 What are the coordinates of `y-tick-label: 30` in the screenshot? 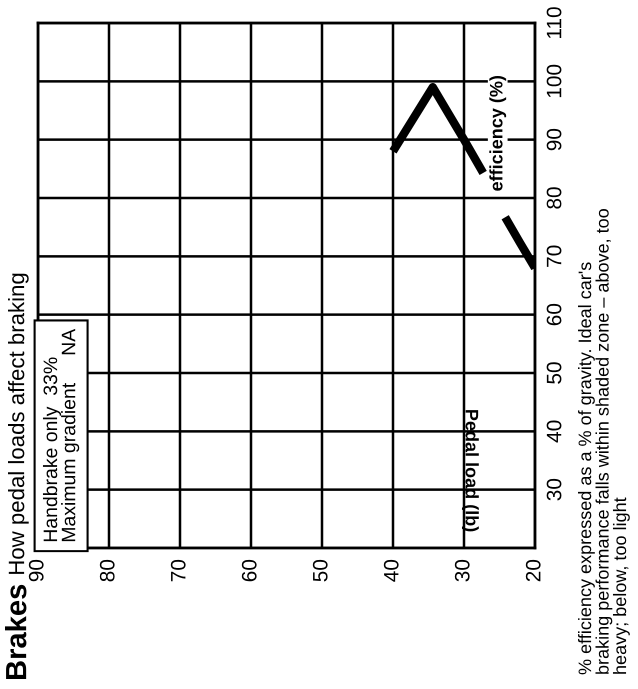 It's located at (554, 489).